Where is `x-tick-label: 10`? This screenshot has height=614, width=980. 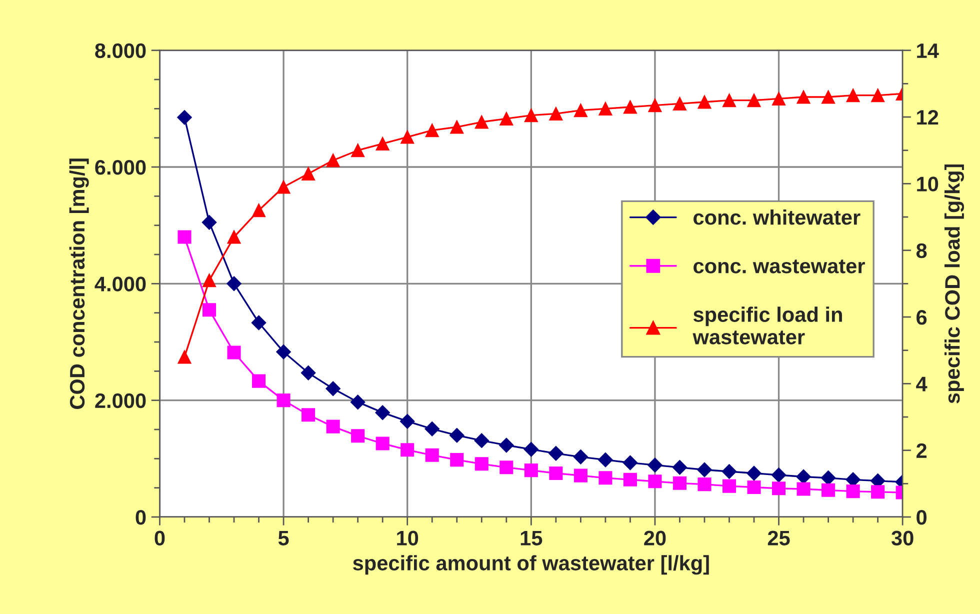 x-tick-label: 10 is located at coordinates (407, 538).